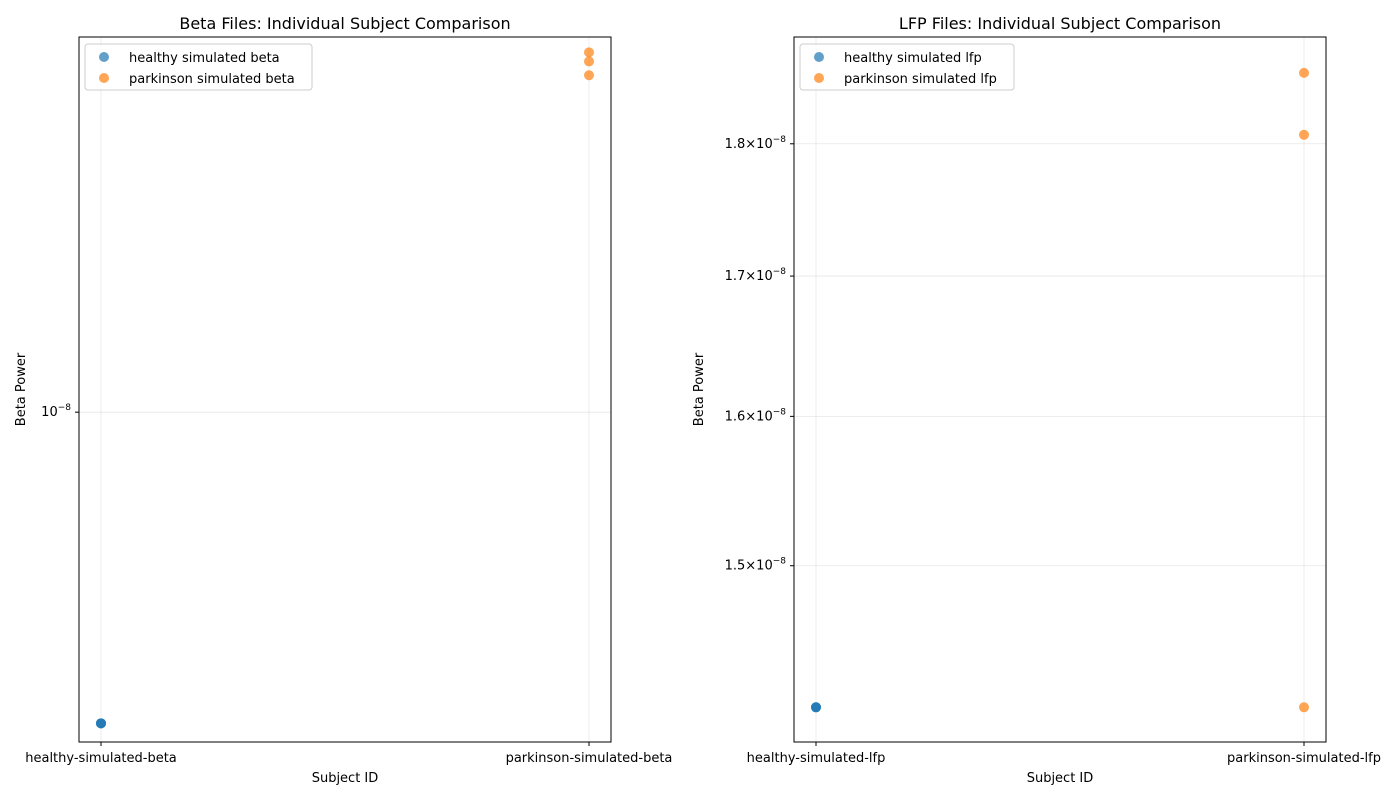  What do you see at coordinates (589, 758) in the screenshot?
I see `x-tick-label: parkinson-simulated-beta` at bounding box center [589, 758].